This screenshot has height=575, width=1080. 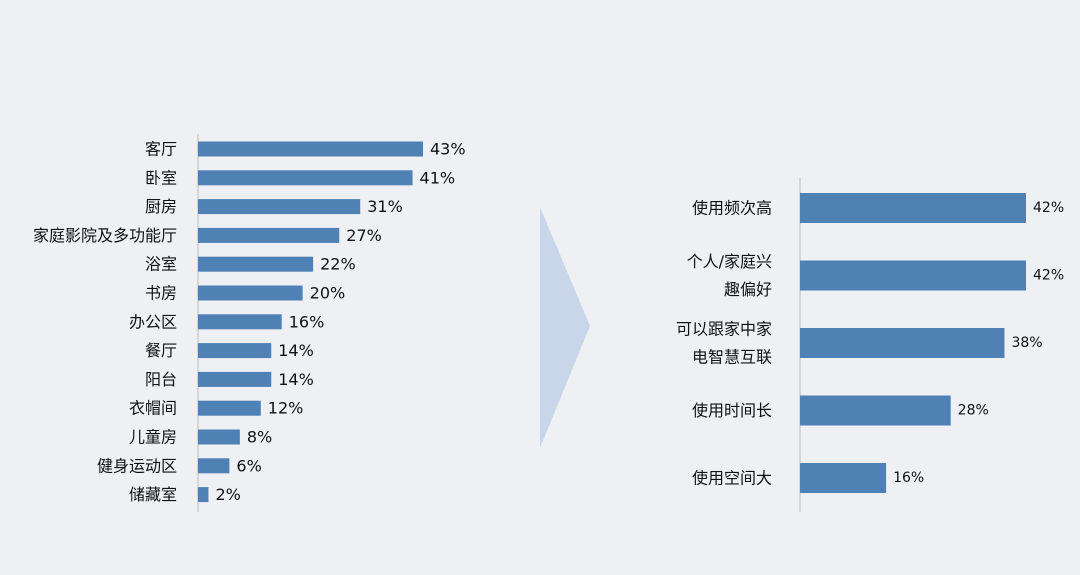 I want to click on left-value-label: 41%, so click(x=438, y=177).